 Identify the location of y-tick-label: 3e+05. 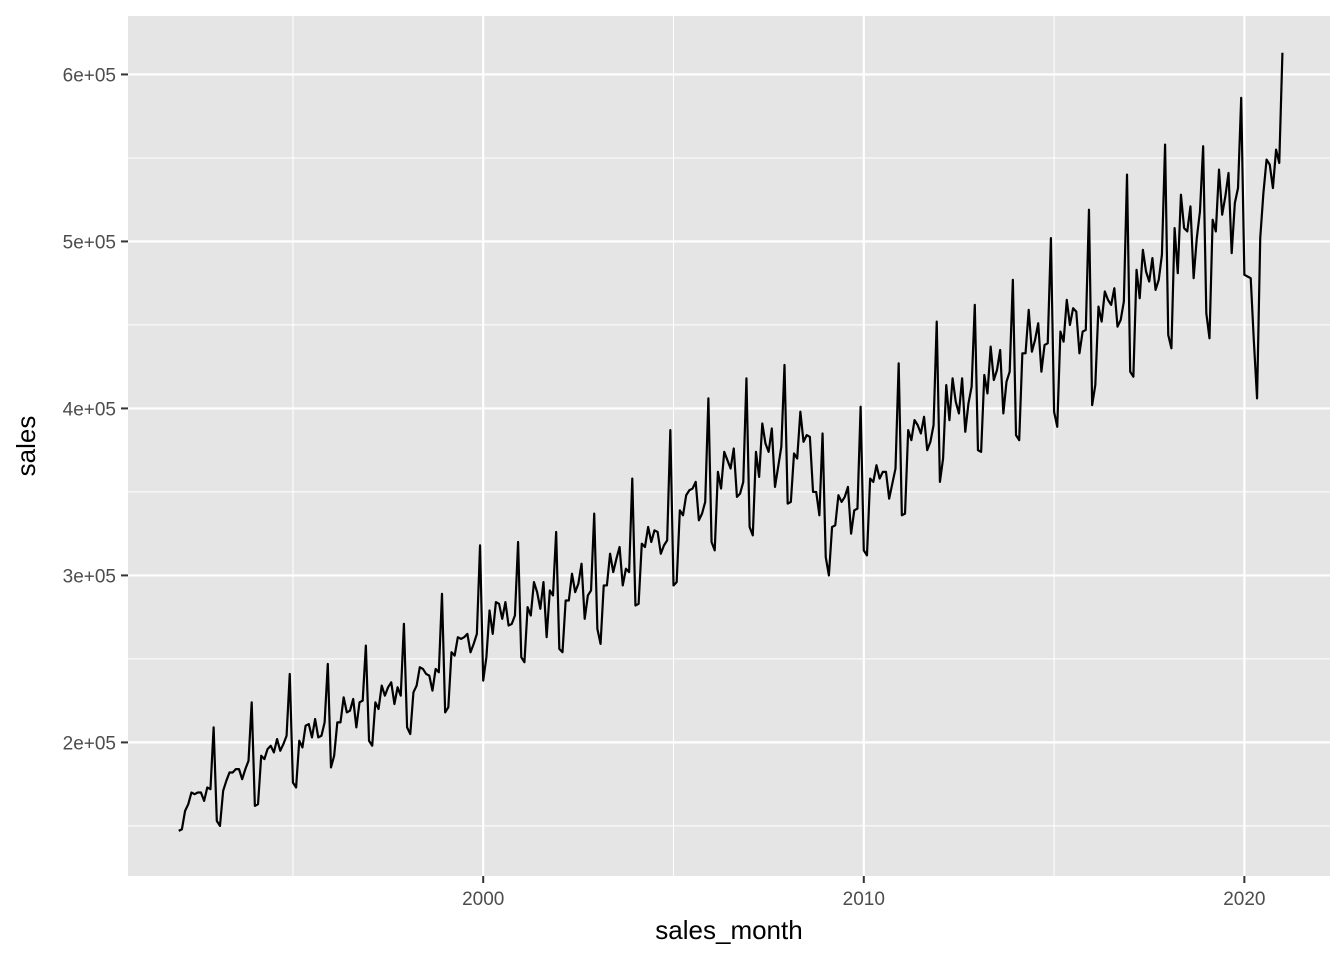
(89, 576).